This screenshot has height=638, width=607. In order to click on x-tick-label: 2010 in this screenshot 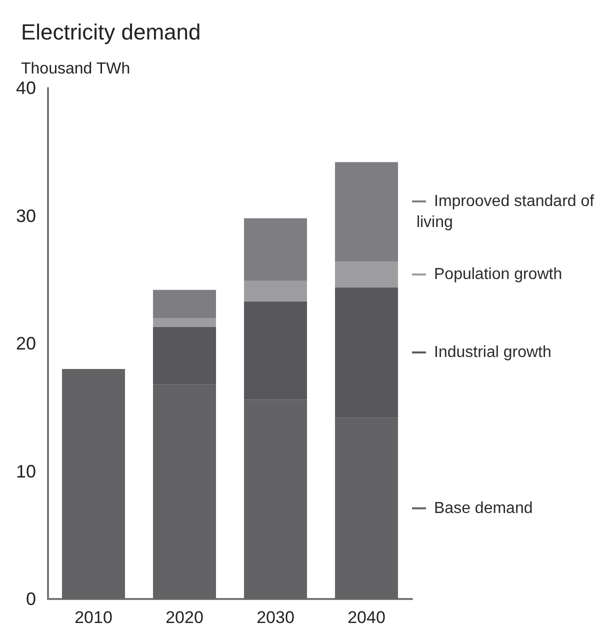, I will do `click(93, 617)`.